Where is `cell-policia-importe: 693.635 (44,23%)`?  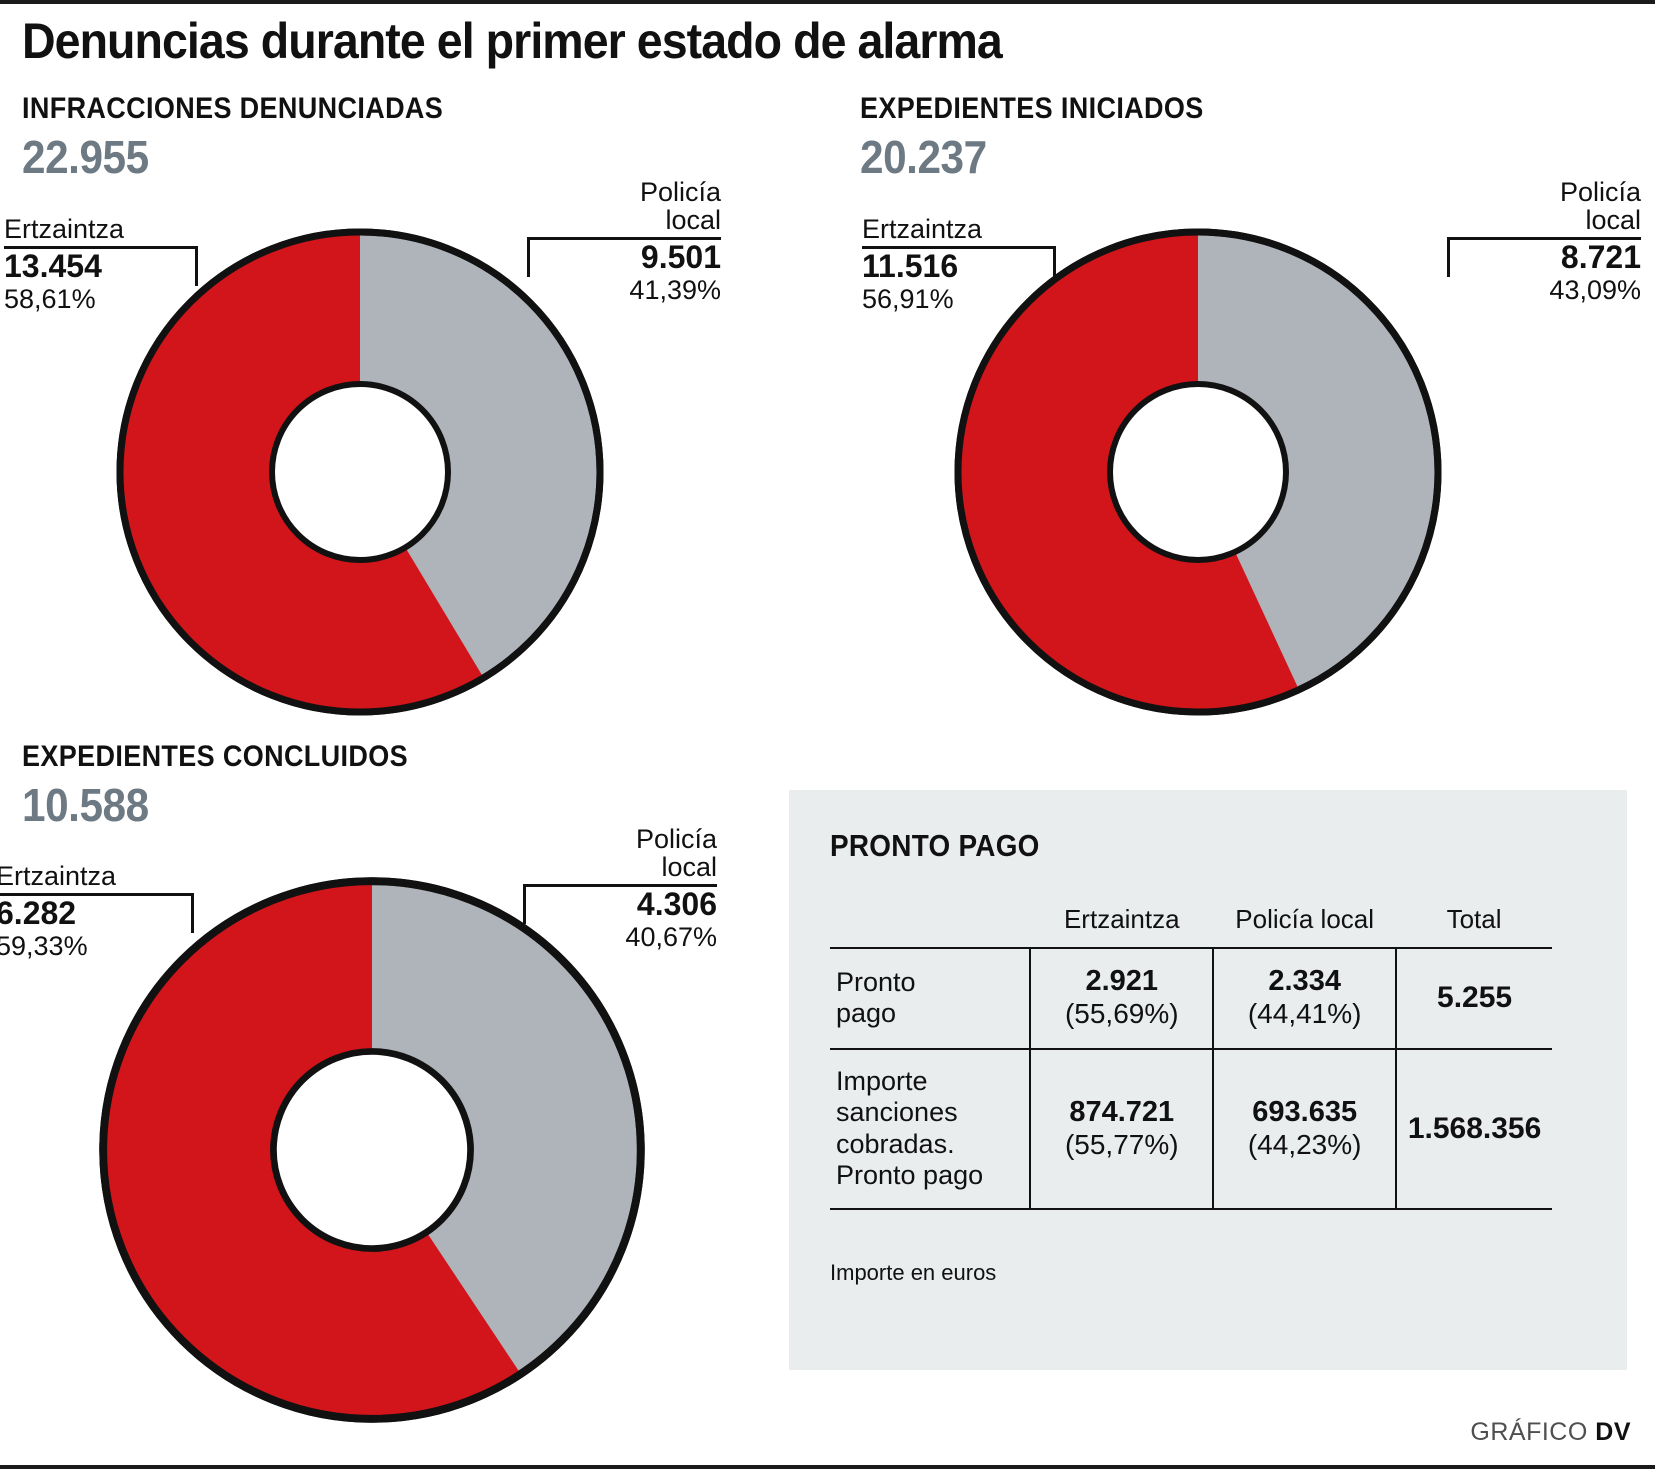 cell-policia-importe: 693.635 (44,23%) is located at coordinates (1304, 1129).